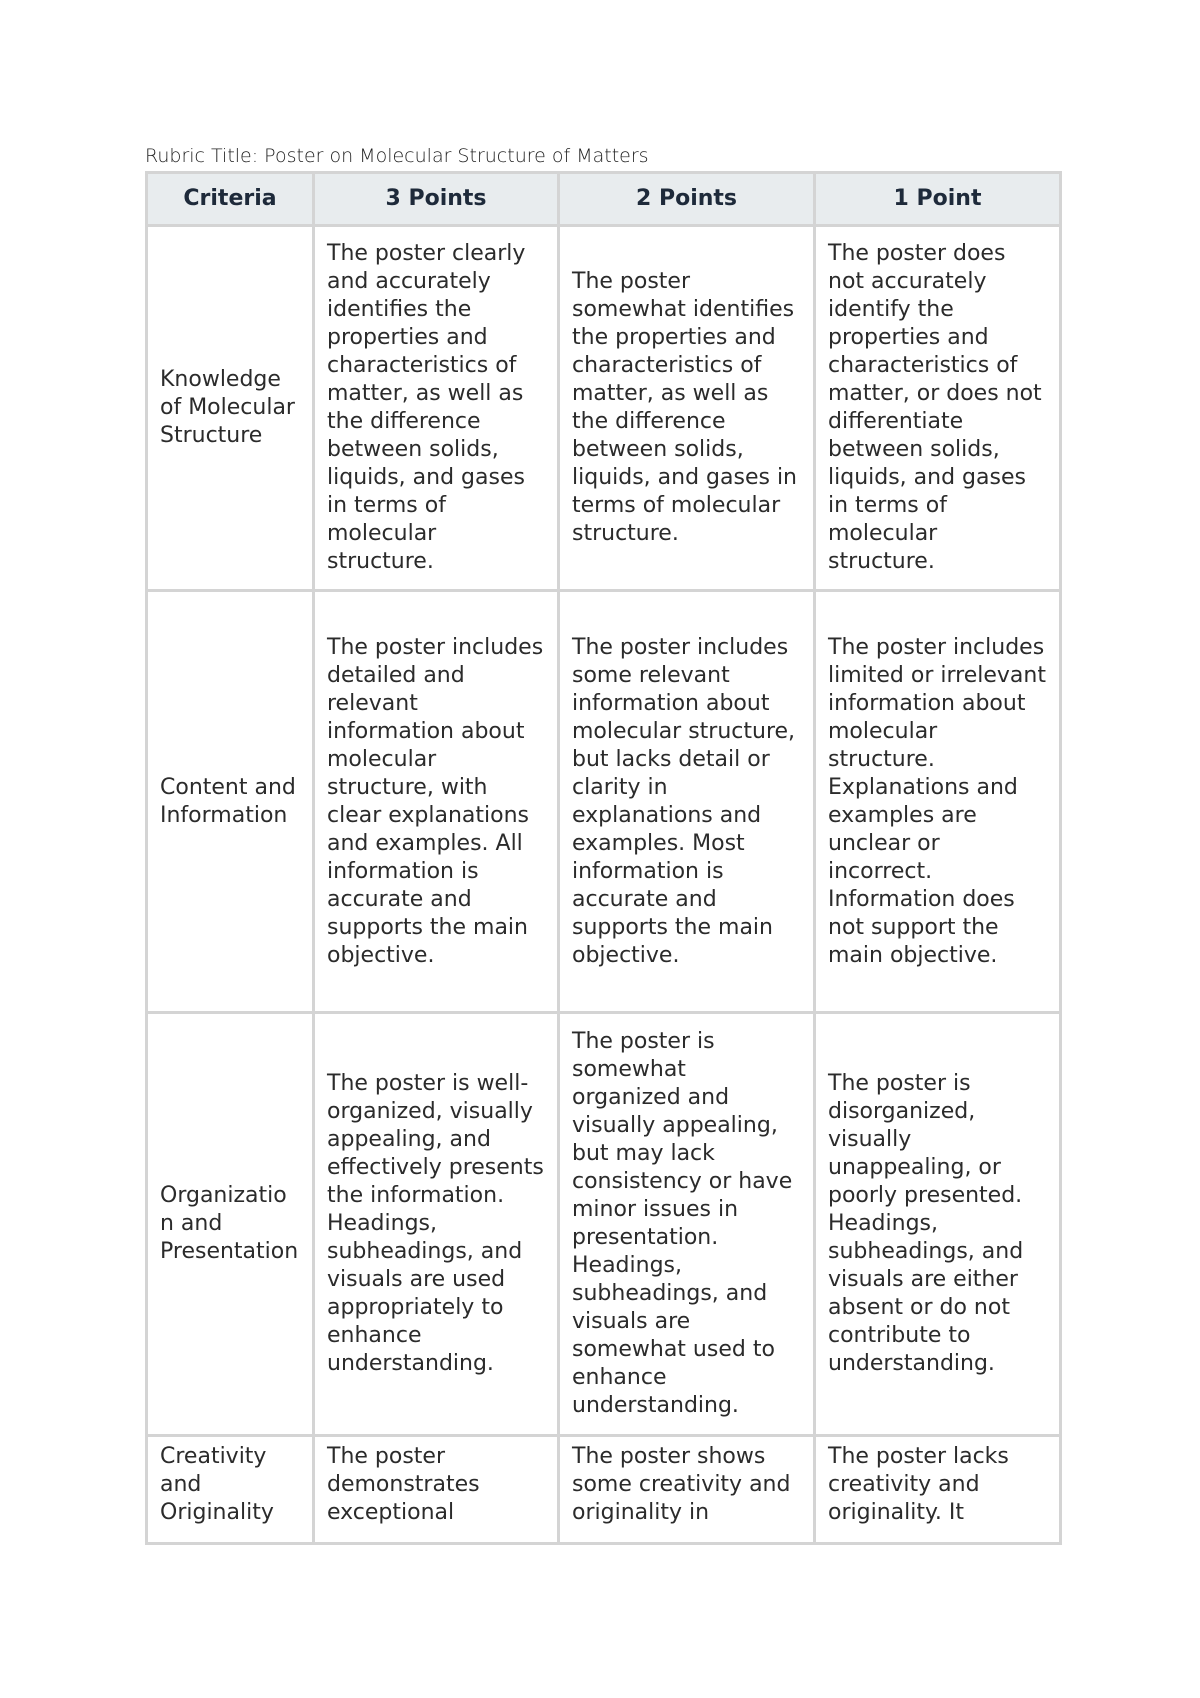 The height and width of the screenshot is (1698, 1200). Describe the element at coordinates (436, 1489) in the screenshot. I see `description-cell: The poster demonstrates exceptional` at that location.